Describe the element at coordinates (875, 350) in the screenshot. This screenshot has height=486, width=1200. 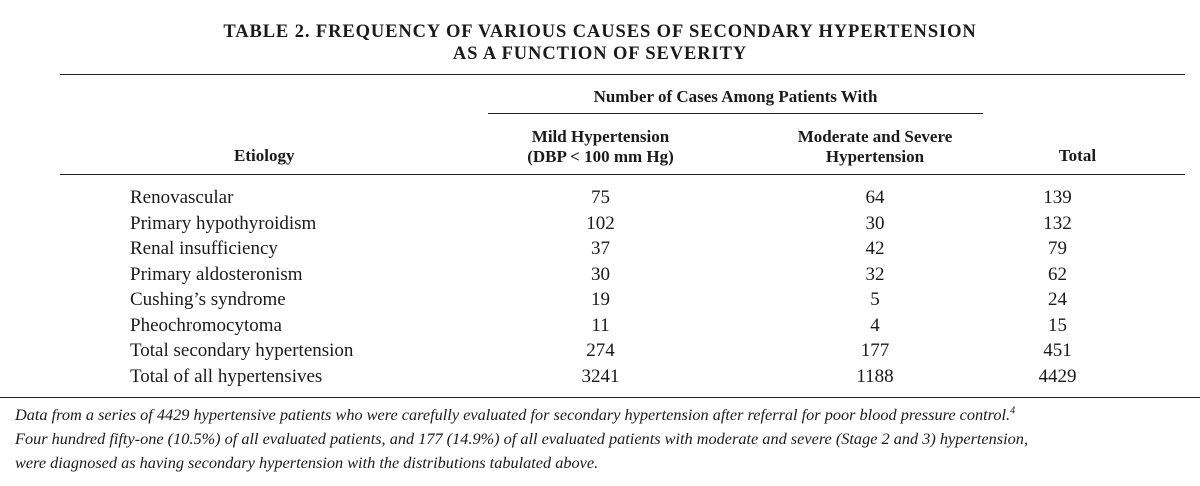
I see `row-moderate-severe-value: 177` at that location.